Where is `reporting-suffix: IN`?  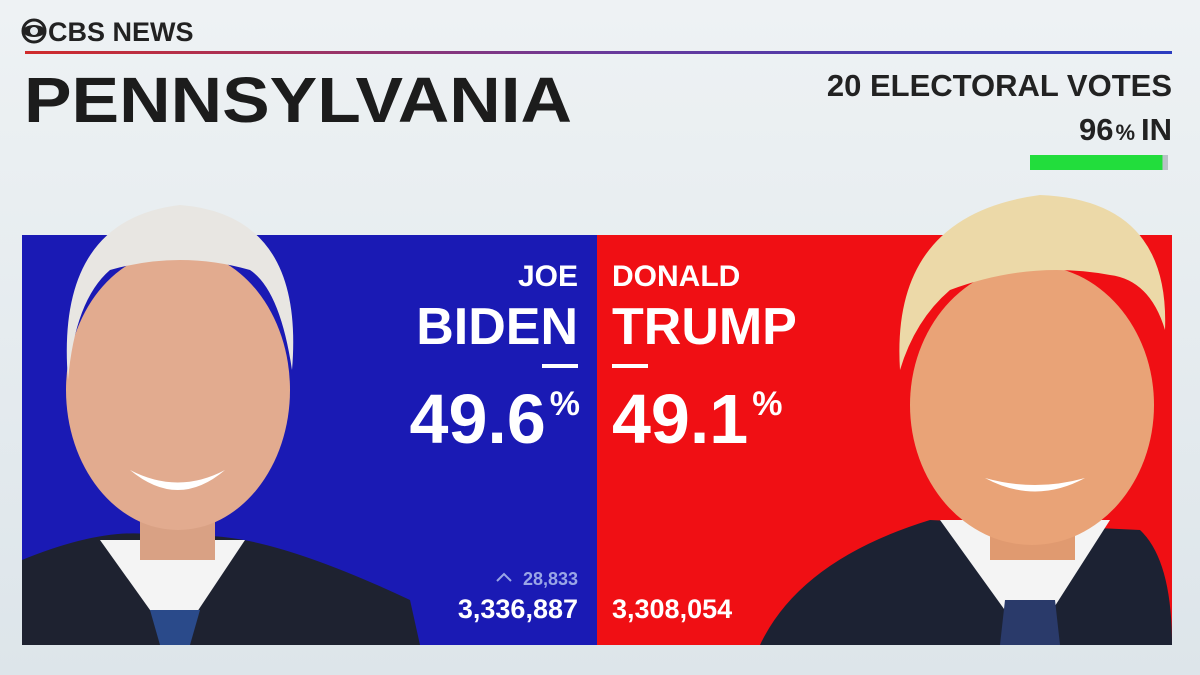 reporting-suffix: IN is located at coordinates (1156, 129).